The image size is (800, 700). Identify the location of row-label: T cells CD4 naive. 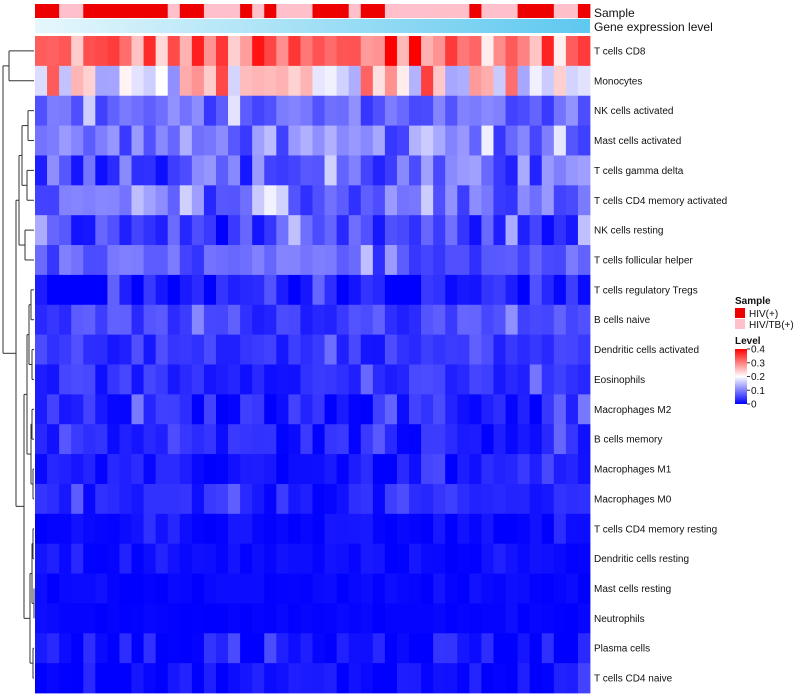
(633, 679).